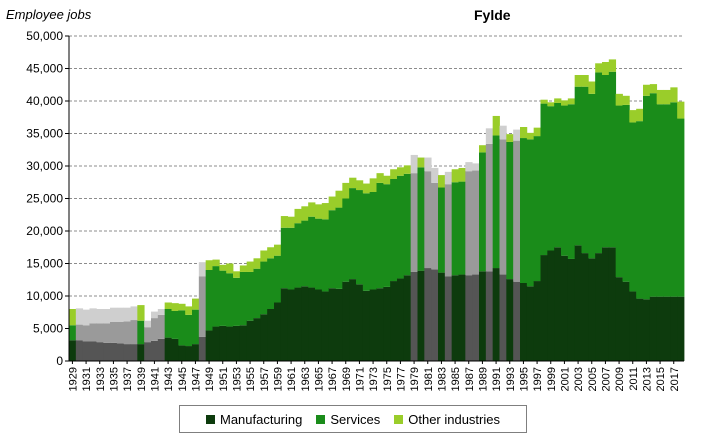 The height and width of the screenshot is (441, 703). I want to click on bar-segment-other-industries-1985, so click(455, 176).